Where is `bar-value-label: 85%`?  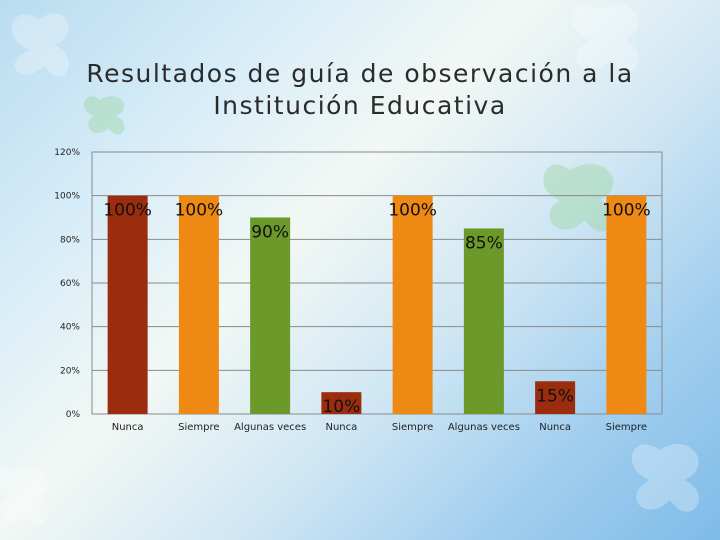
bar-value-label: 85% is located at coordinates (484, 243).